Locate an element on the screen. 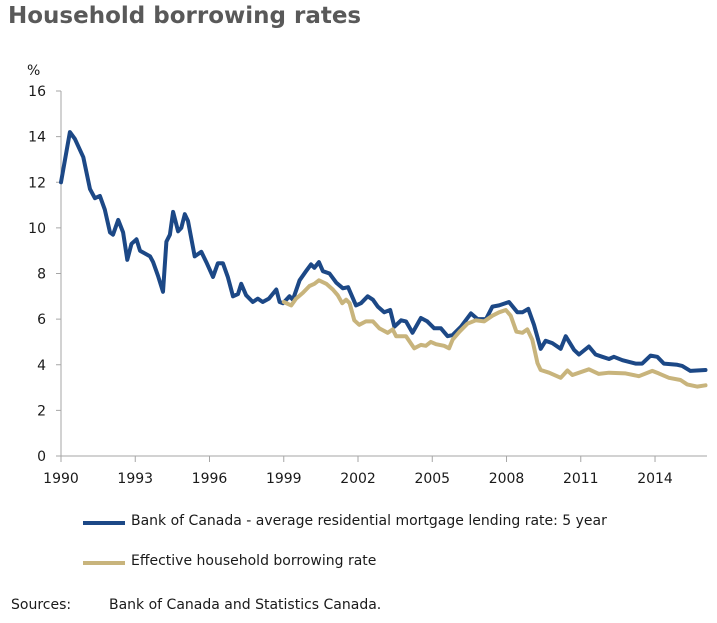  x-tick-label: 2014 is located at coordinates (655, 479).